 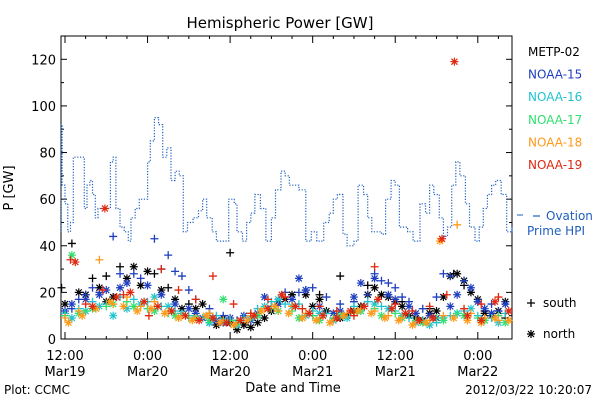 What do you see at coordinates (555, 223) in the screenshot?
I see `ovation-legend: Ovation Prime HPI` at bounding box center [555, 223].